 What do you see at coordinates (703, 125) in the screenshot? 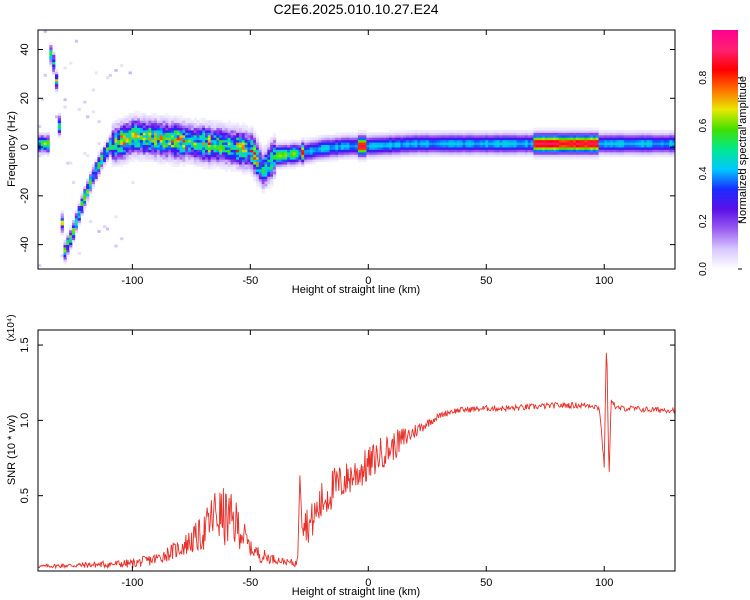
I see `colorbar-tick-label: 0.6` at bounding box center [703, 125].